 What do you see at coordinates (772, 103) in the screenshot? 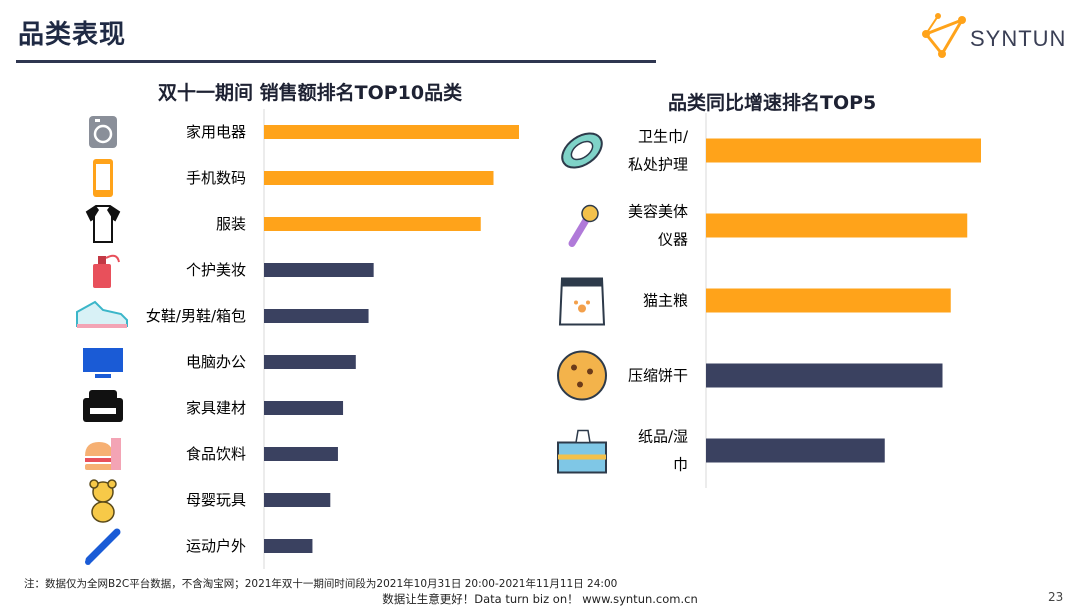
I see `chart-title-top5: 品类同比增速排名TOP5` at bounding box center [772, 103].